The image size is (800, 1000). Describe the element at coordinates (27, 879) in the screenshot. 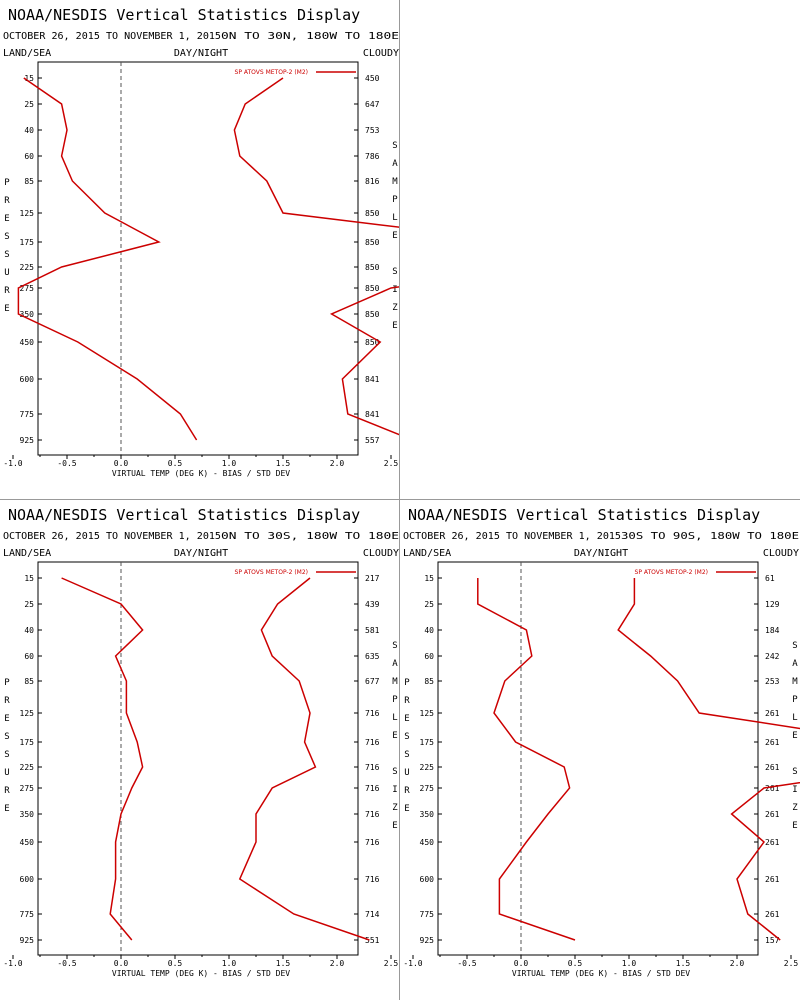

I see `pressure-level-label: 600` at that location.